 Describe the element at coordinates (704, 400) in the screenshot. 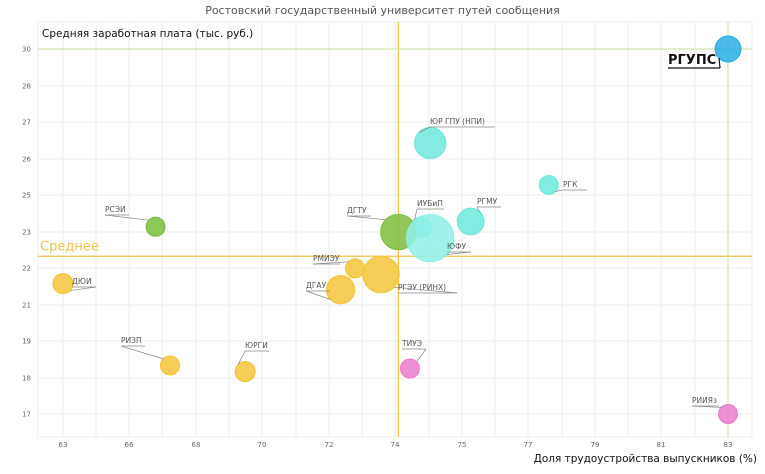

I see `point-label: РИИЯз` at that location.